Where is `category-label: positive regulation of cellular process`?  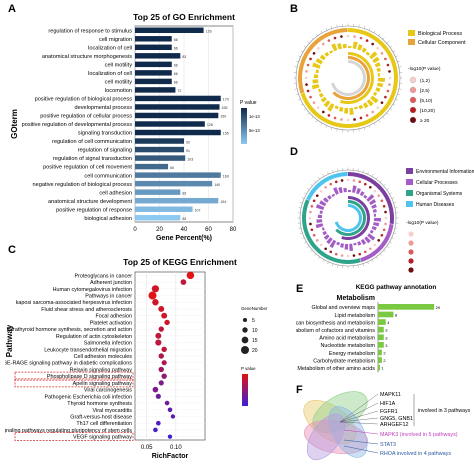 category-label: positive regulation of cellular process is located at coordinates (86, 117).